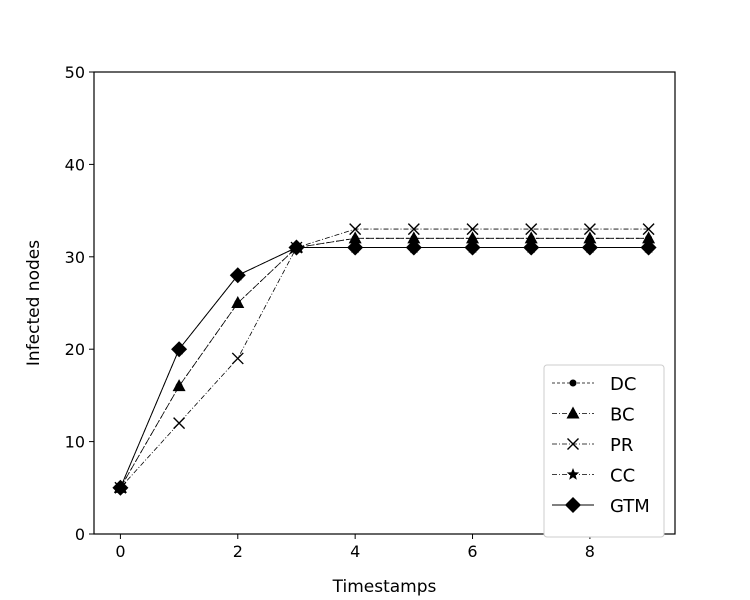 This screenshot has height=600, width=750. I want to click on legend-marker-cc, so click(573, 474).